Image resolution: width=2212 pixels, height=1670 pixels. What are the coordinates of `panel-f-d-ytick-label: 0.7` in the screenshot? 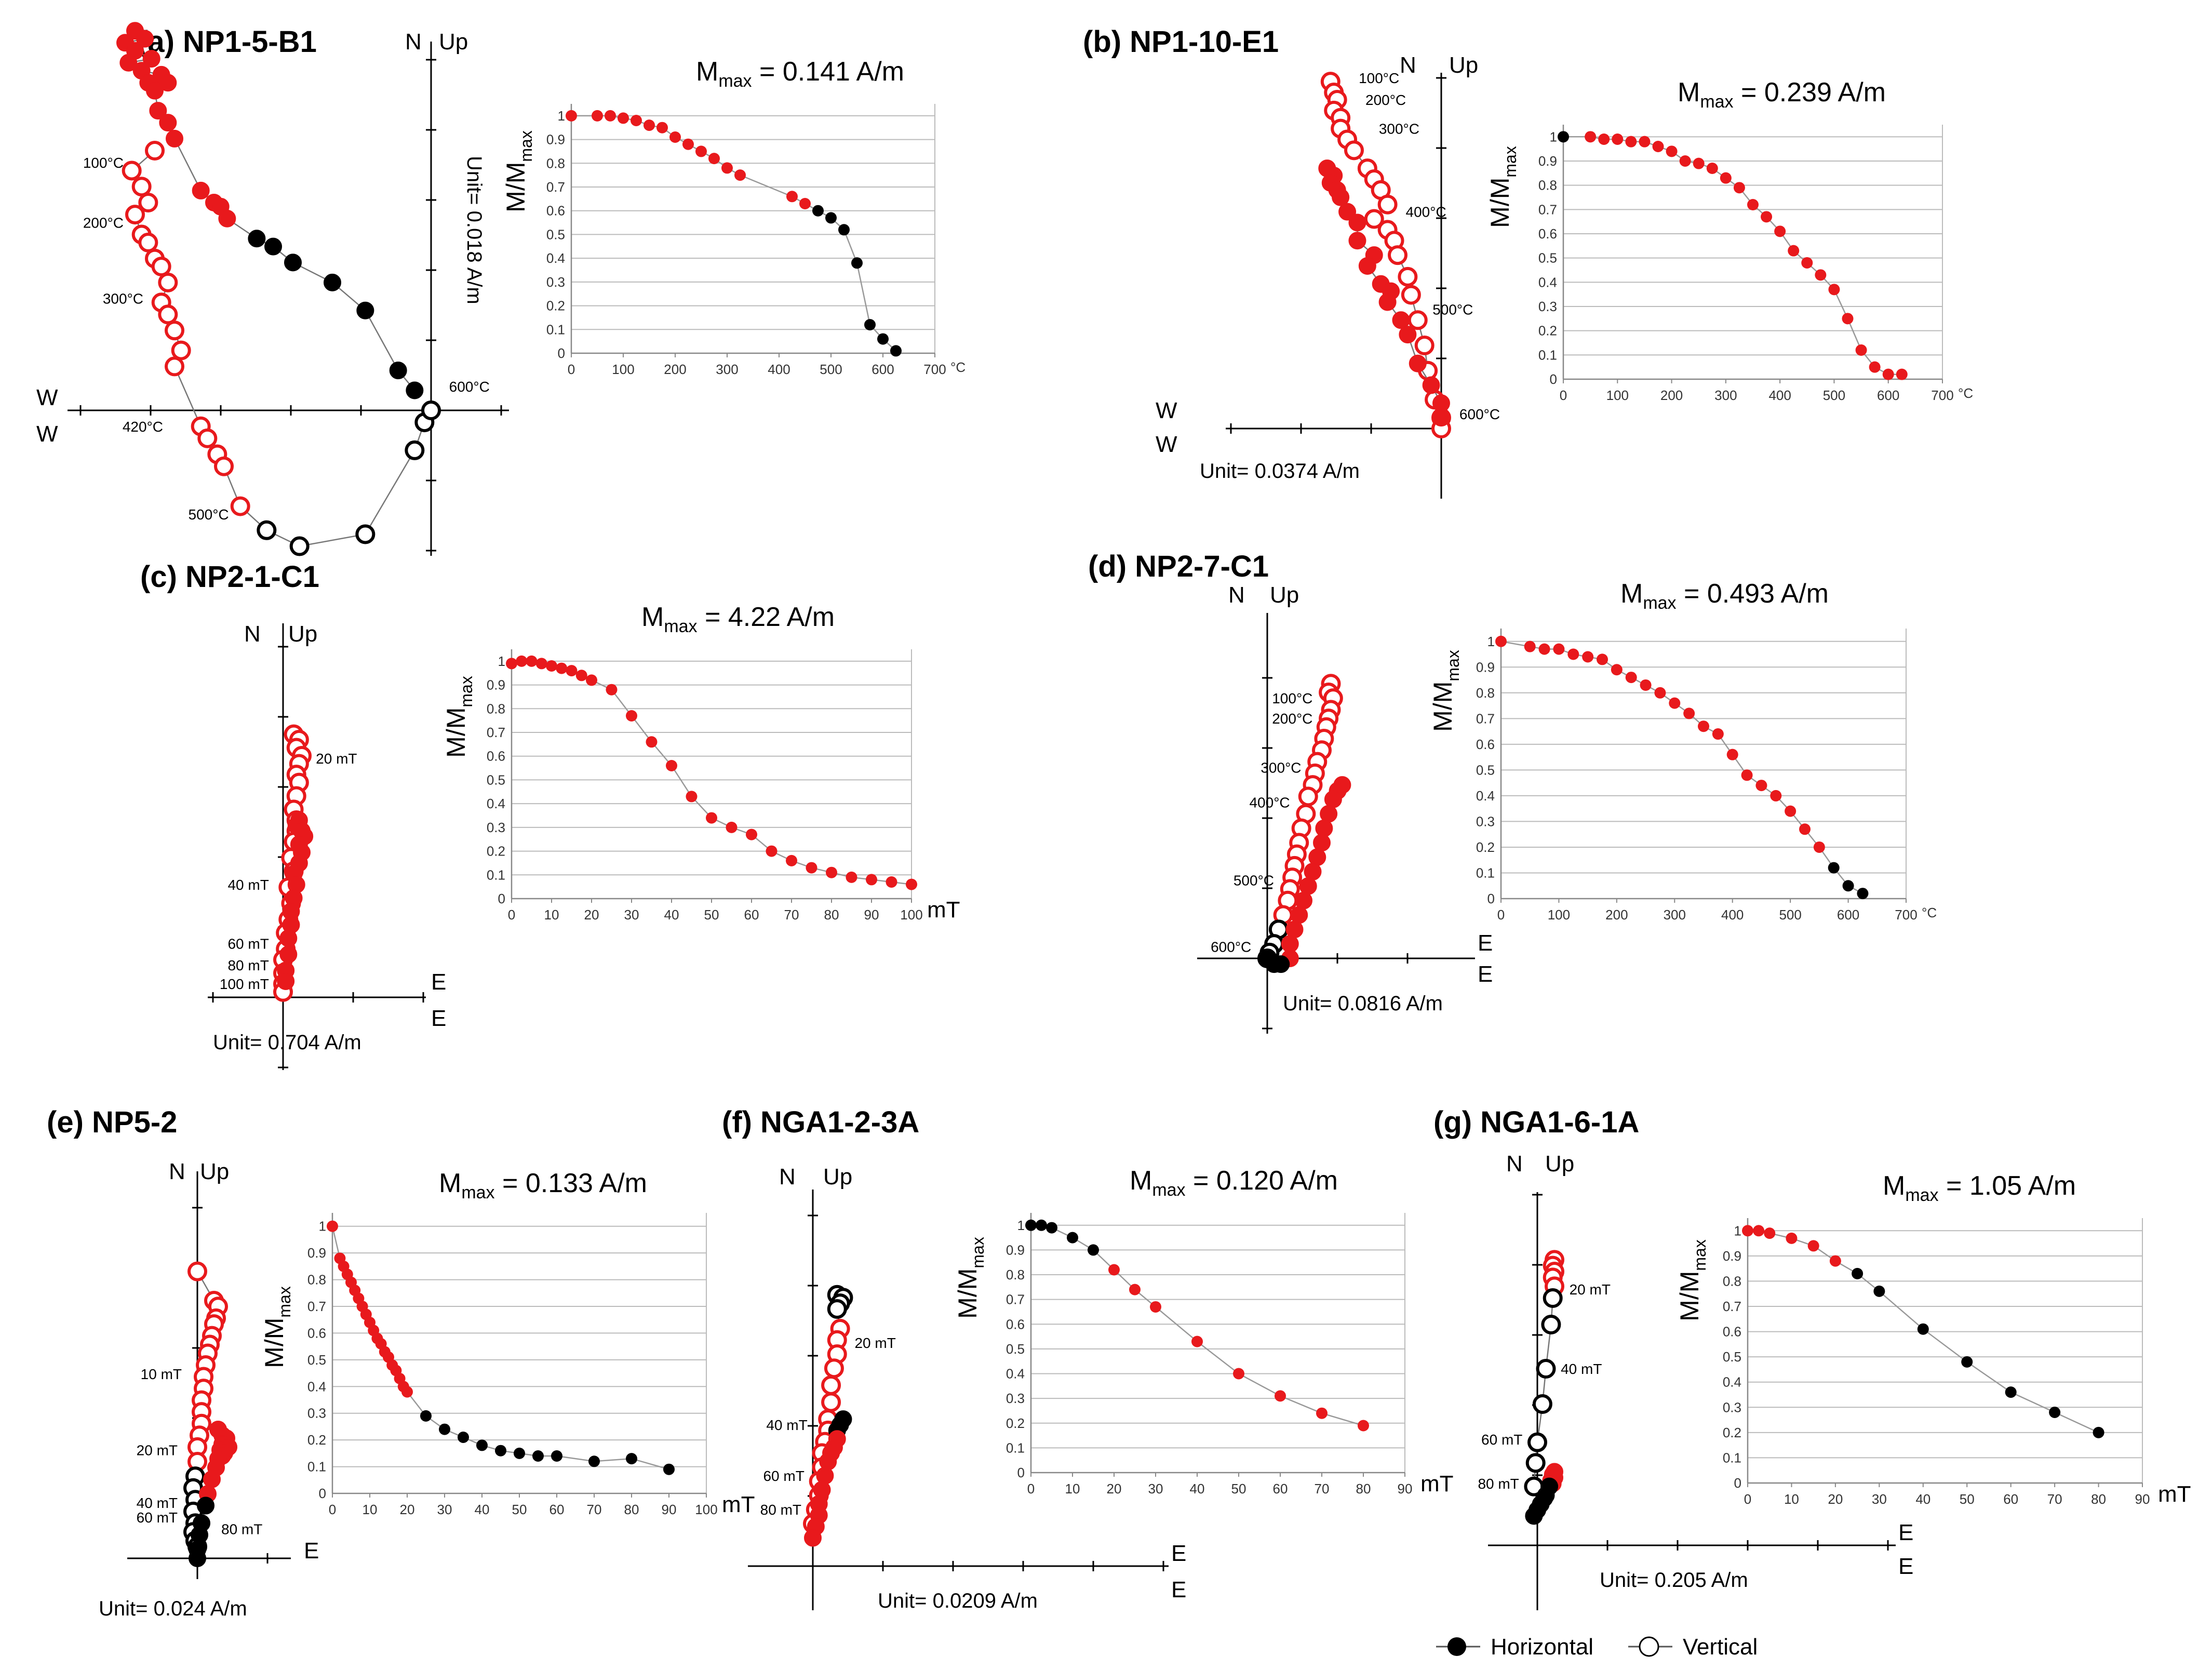 It's located at (1015, 1299).